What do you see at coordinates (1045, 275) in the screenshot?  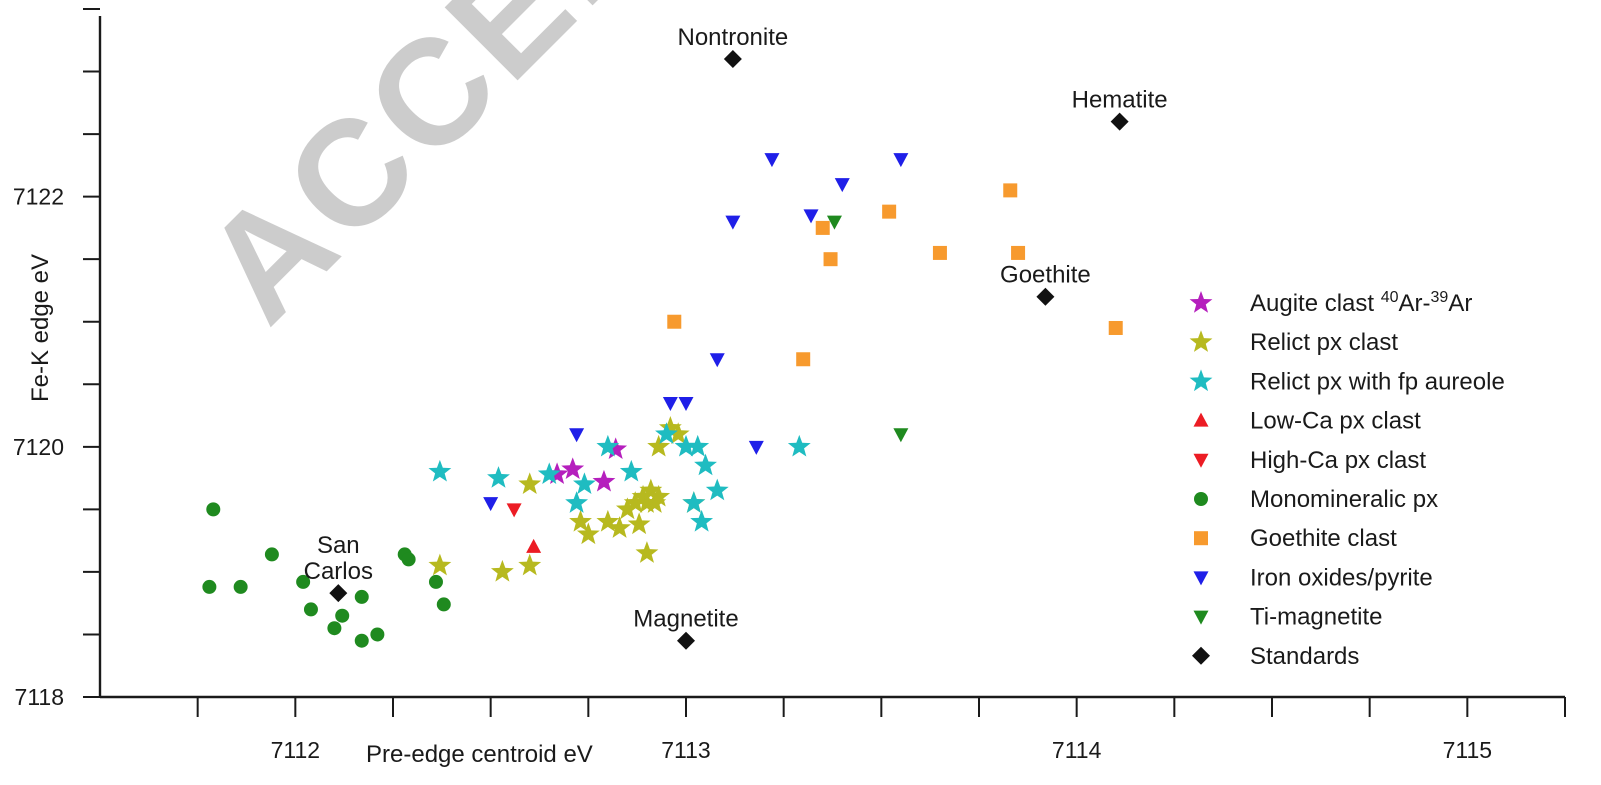 I see `standard-label: Goethite` at bounding box center [1045, 275].